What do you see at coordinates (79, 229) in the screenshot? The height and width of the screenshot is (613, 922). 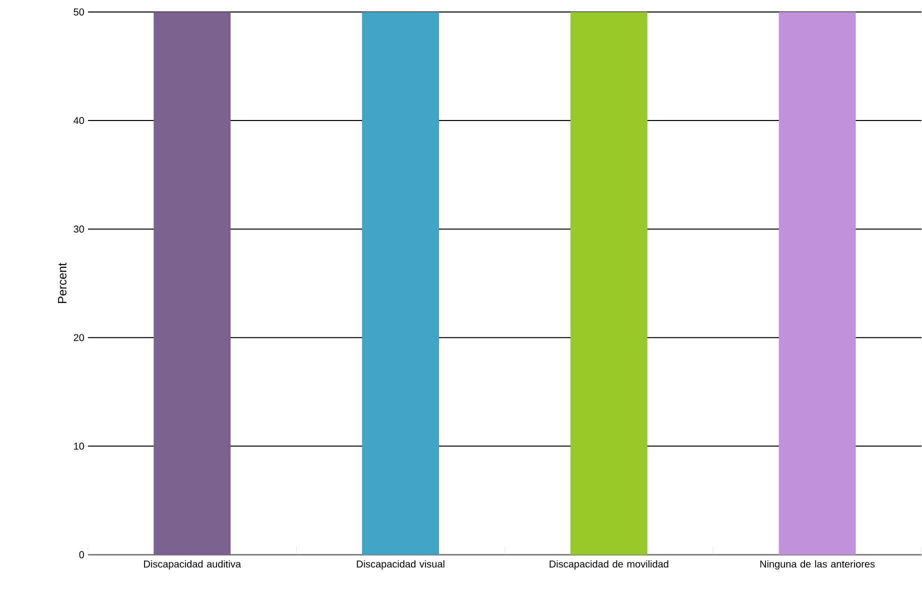 I see `y-tick-label: 30` at bounding box center [79, 229].